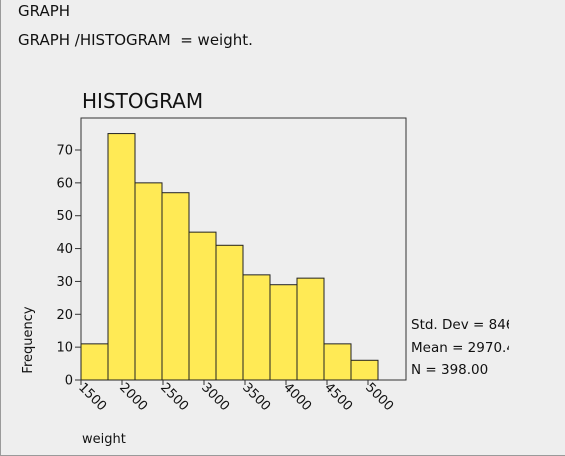  What do you see at coordinates (460, 325) in the screenshot?
I see `stat-std-dev: Std. Dev = 846.84` at bounding box center [460, 325].